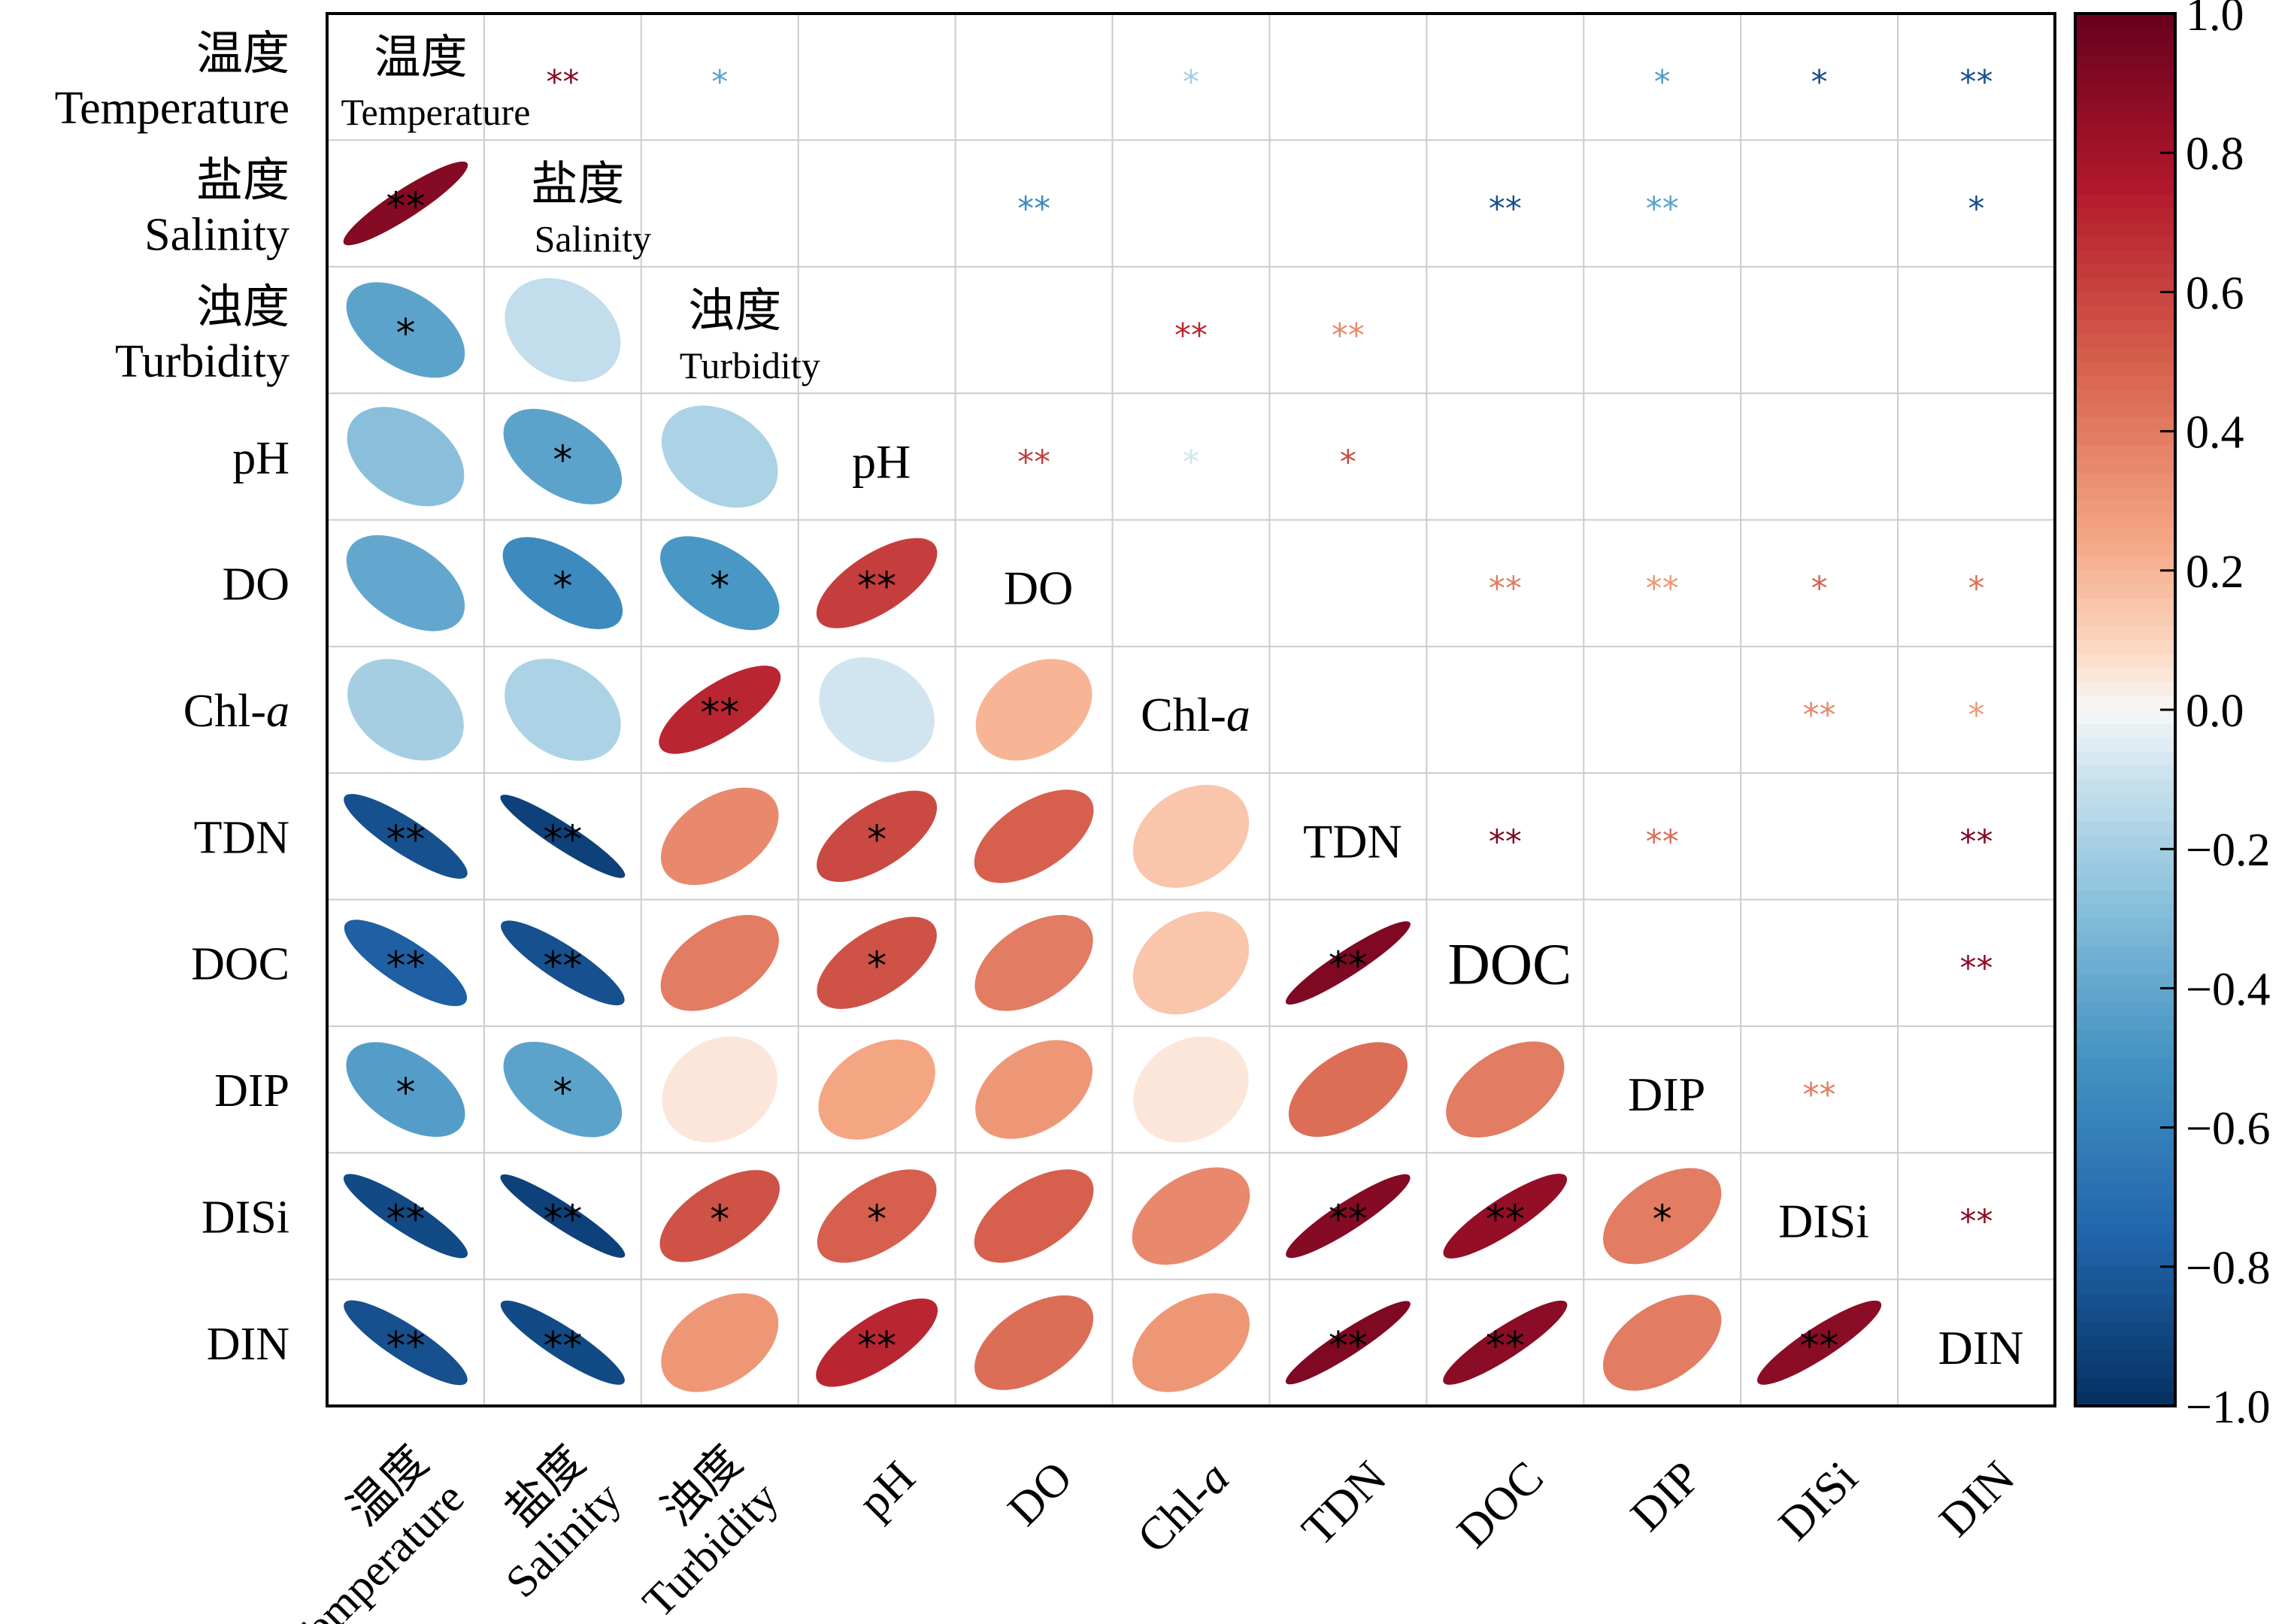 The width and height of the screenshot is (2291, 1624). I want to click on diag-label-doc: DOC, so click(1509, 964).